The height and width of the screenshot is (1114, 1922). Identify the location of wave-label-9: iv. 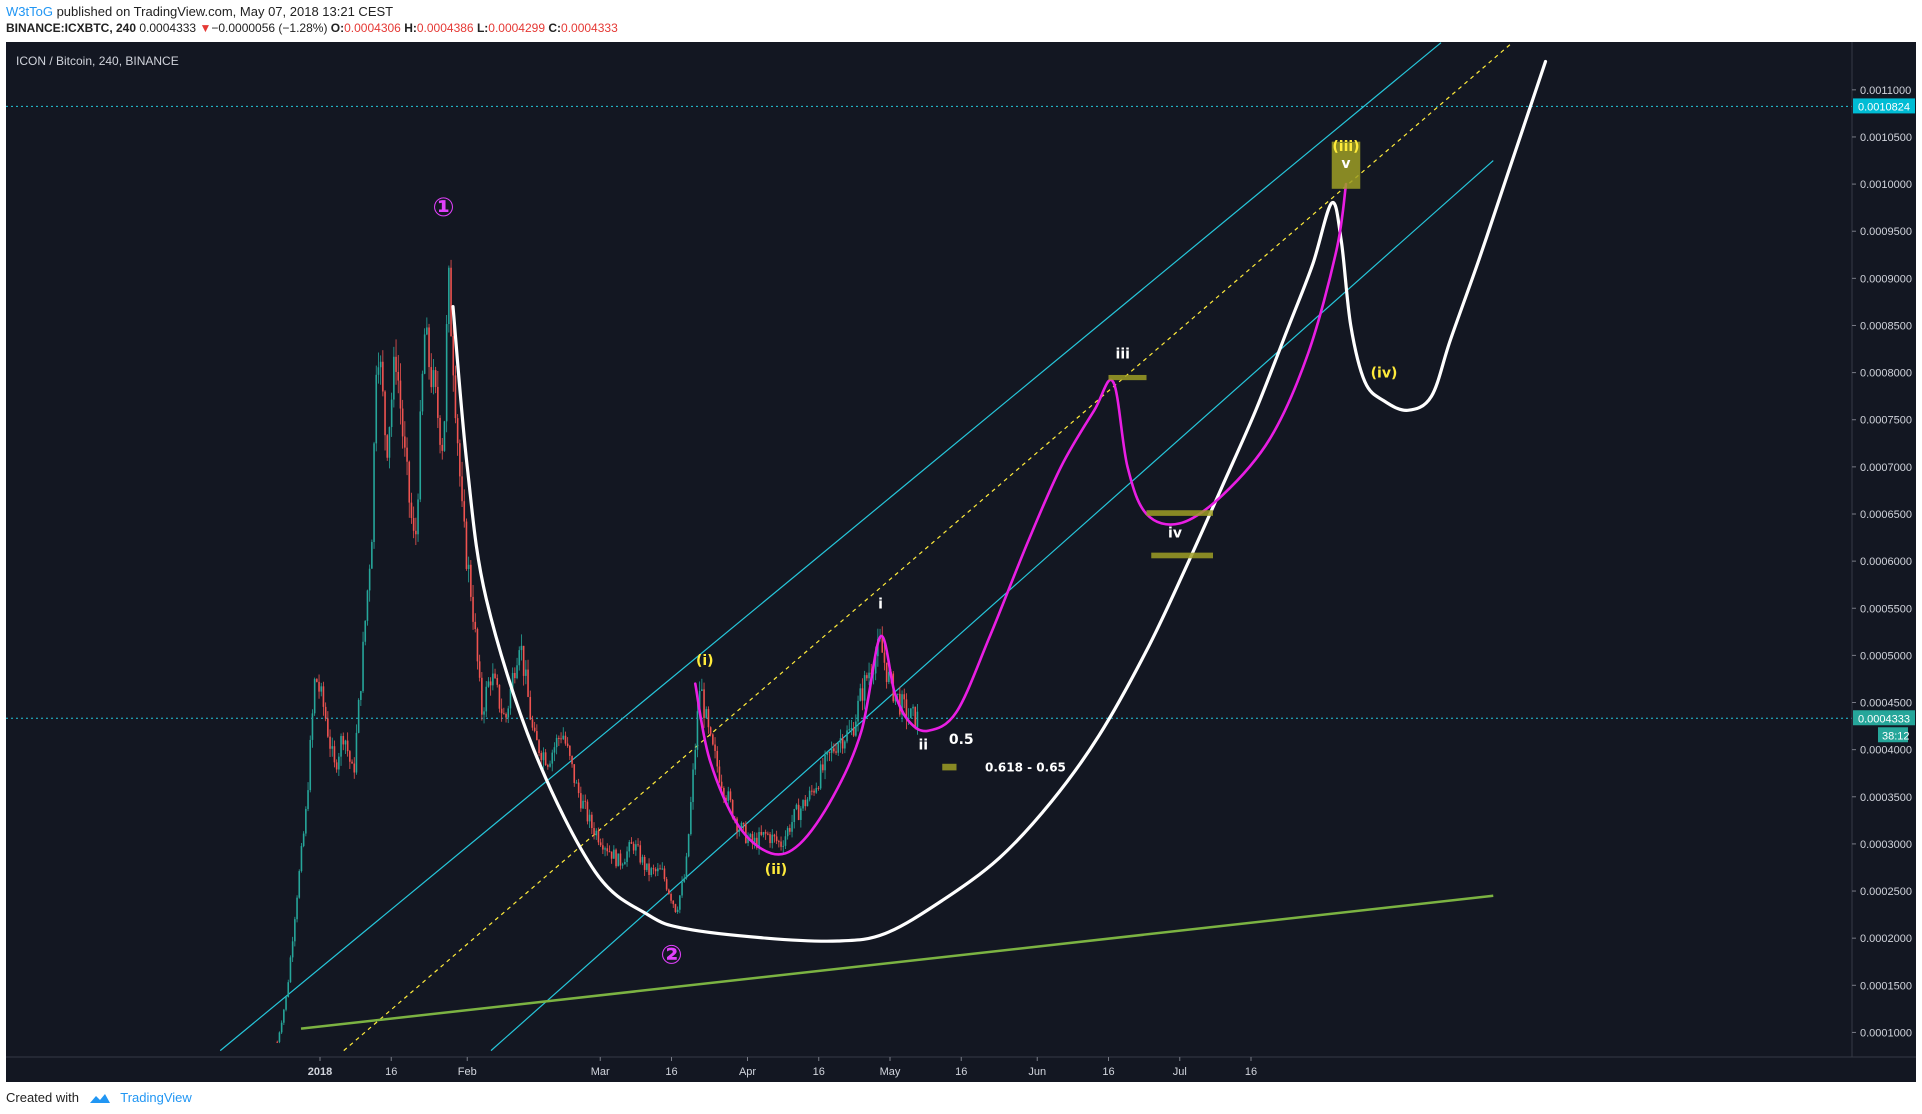
(1175, 534).